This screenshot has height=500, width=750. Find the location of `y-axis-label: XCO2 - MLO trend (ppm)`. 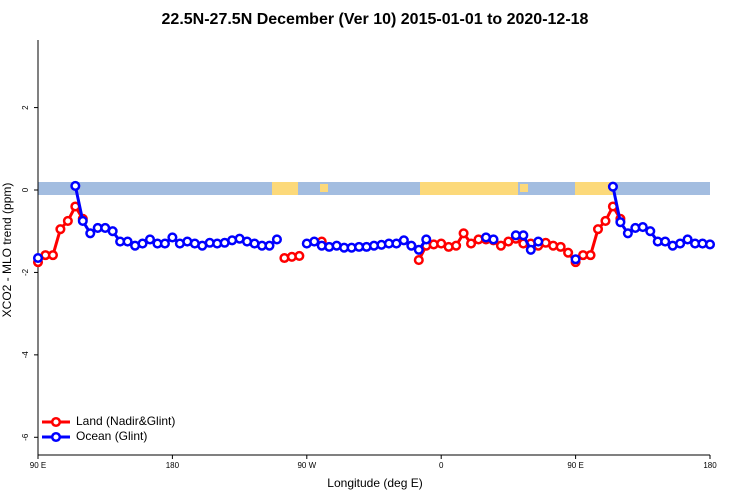

y-axis-label: XCO2 - MLO trend (ppm) is located at coordinates (7, 250).